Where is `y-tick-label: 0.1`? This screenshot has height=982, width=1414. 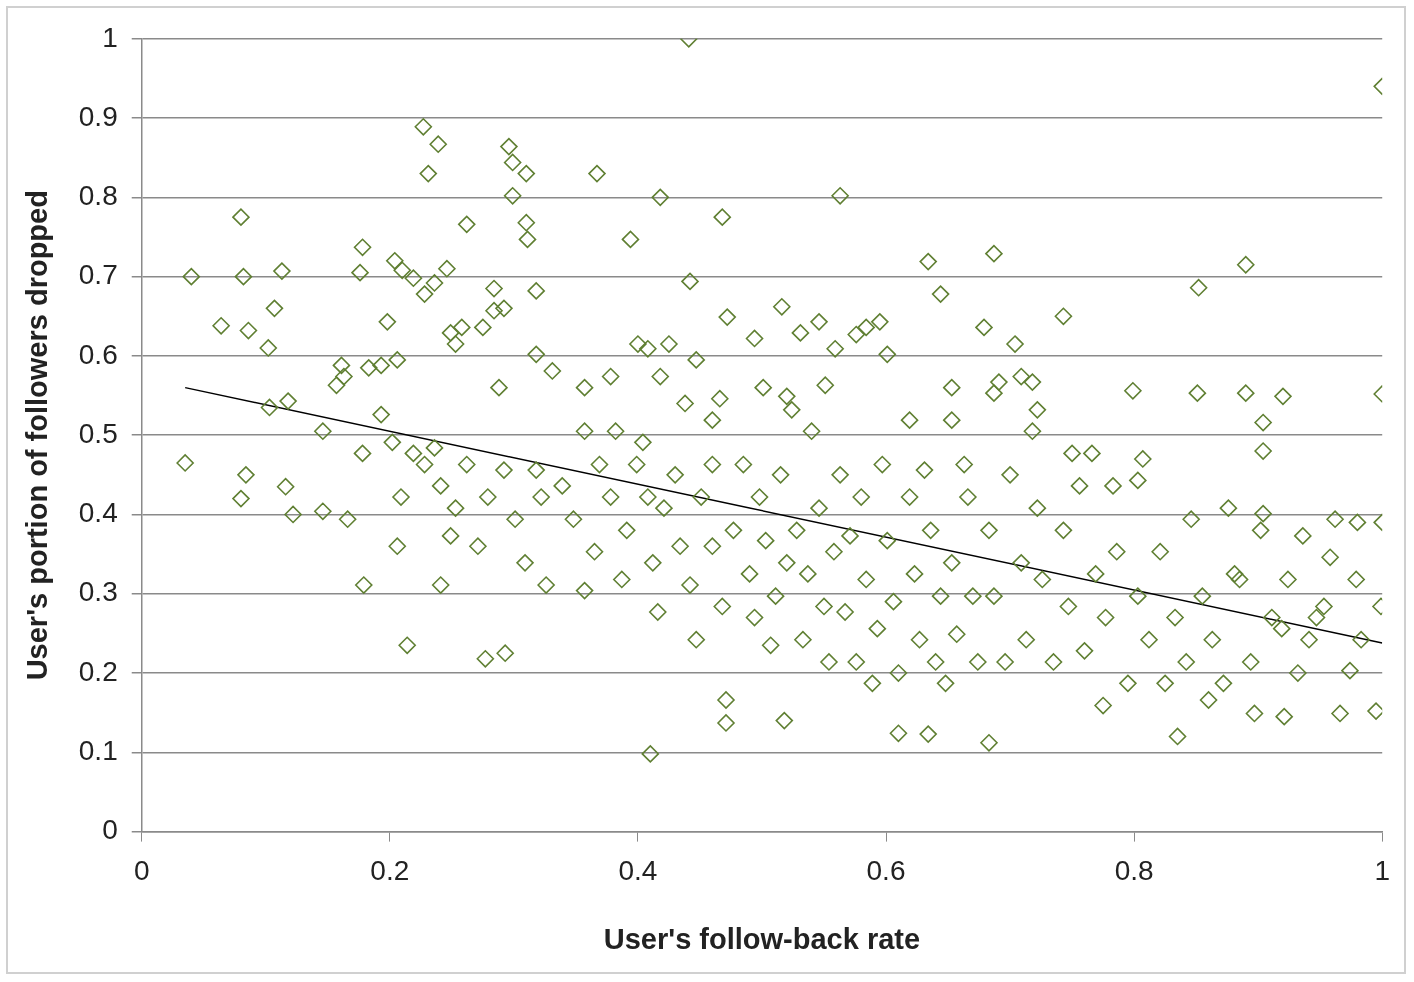
y-tick-label: 0.1 is located at coordinates (98, 751).